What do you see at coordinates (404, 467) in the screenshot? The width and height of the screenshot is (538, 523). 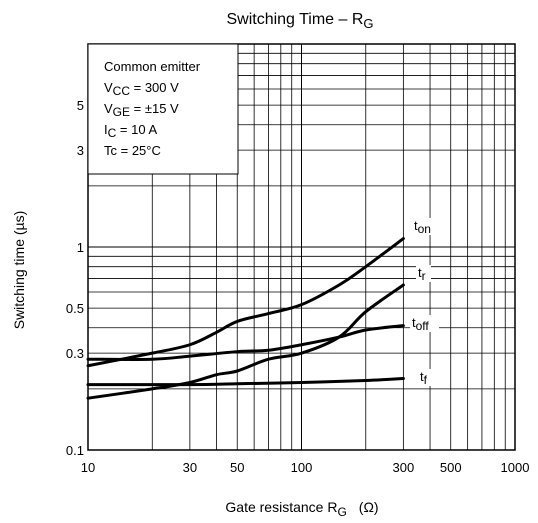 I see `x-tick-label: 300` at bounding box center [404, 467].